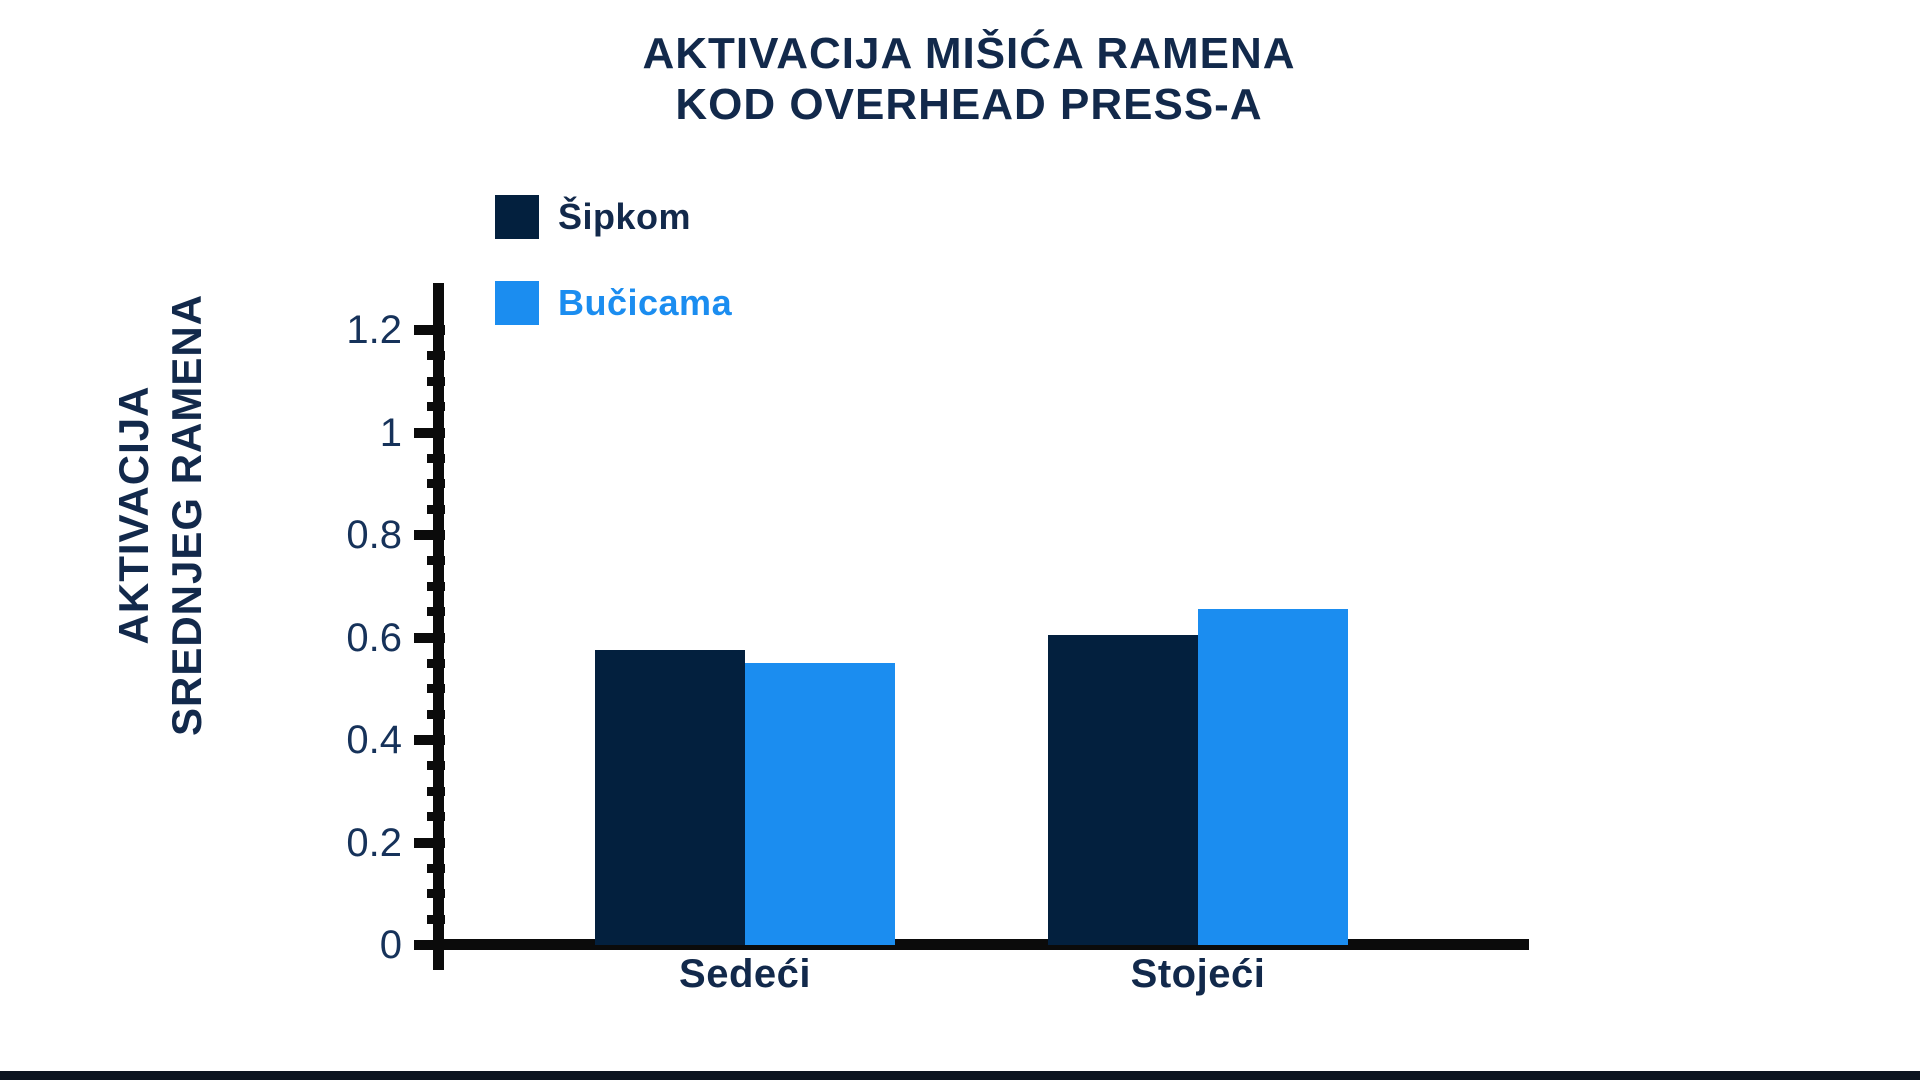 This screenshot has height=1080, width=1920. What do you see at coordinates (390, 945) in the screenshot?
I see `y-tick-label: 0` at bounding box center [390, 945].